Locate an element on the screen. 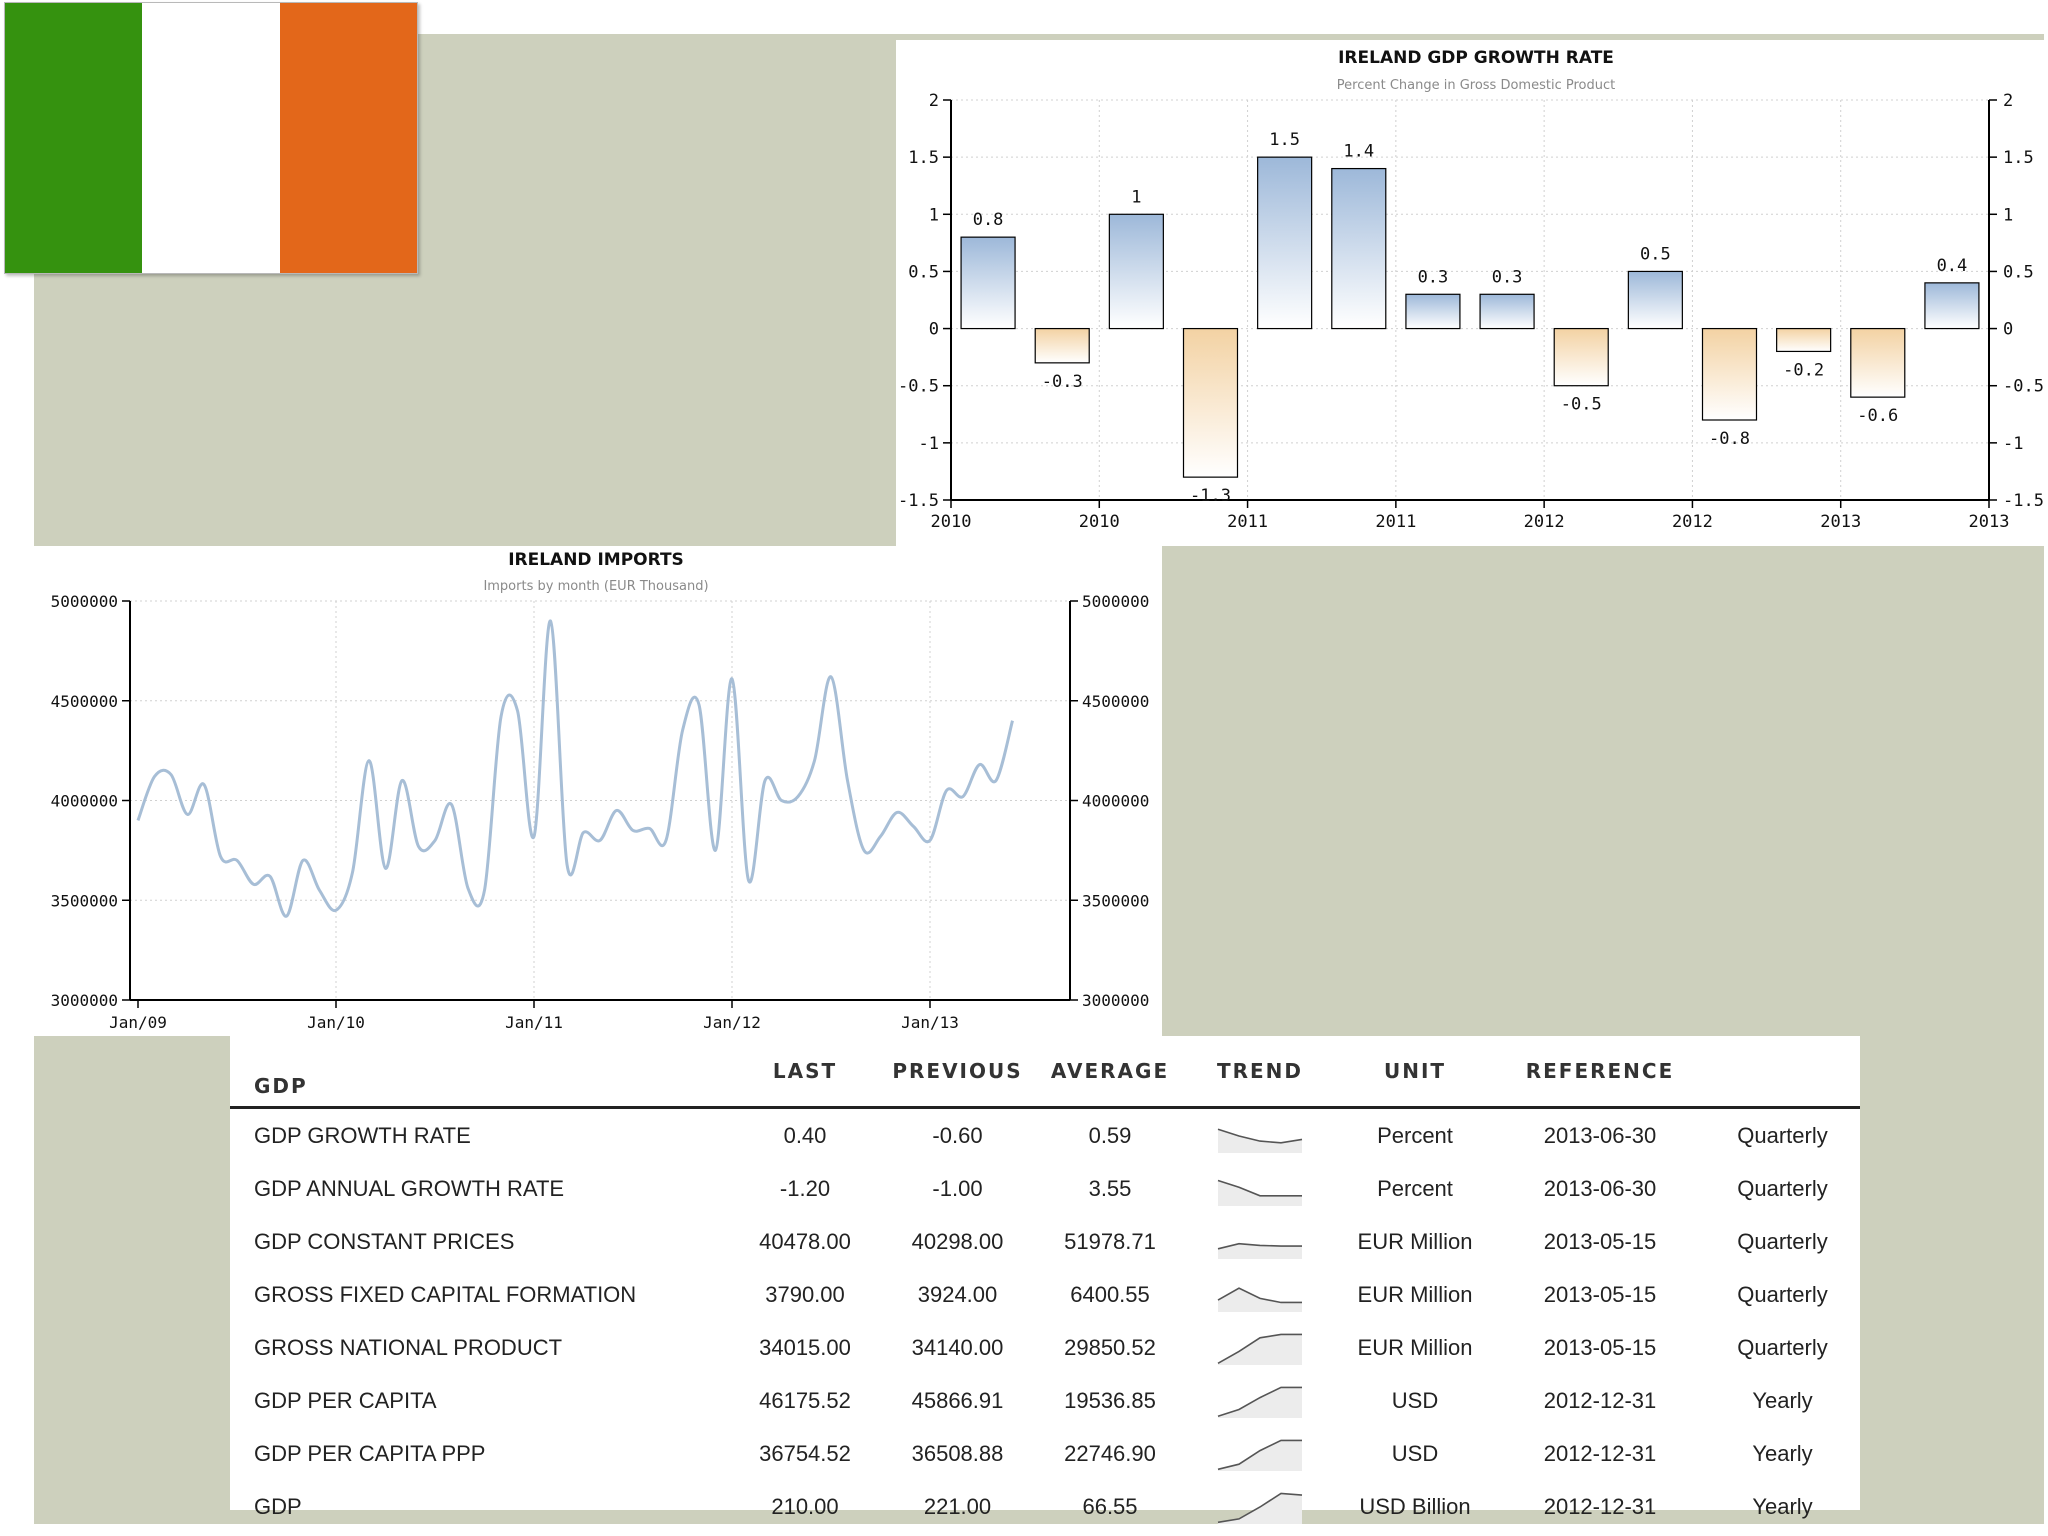  data-label: 1 is located at coordinates (1136, 197).